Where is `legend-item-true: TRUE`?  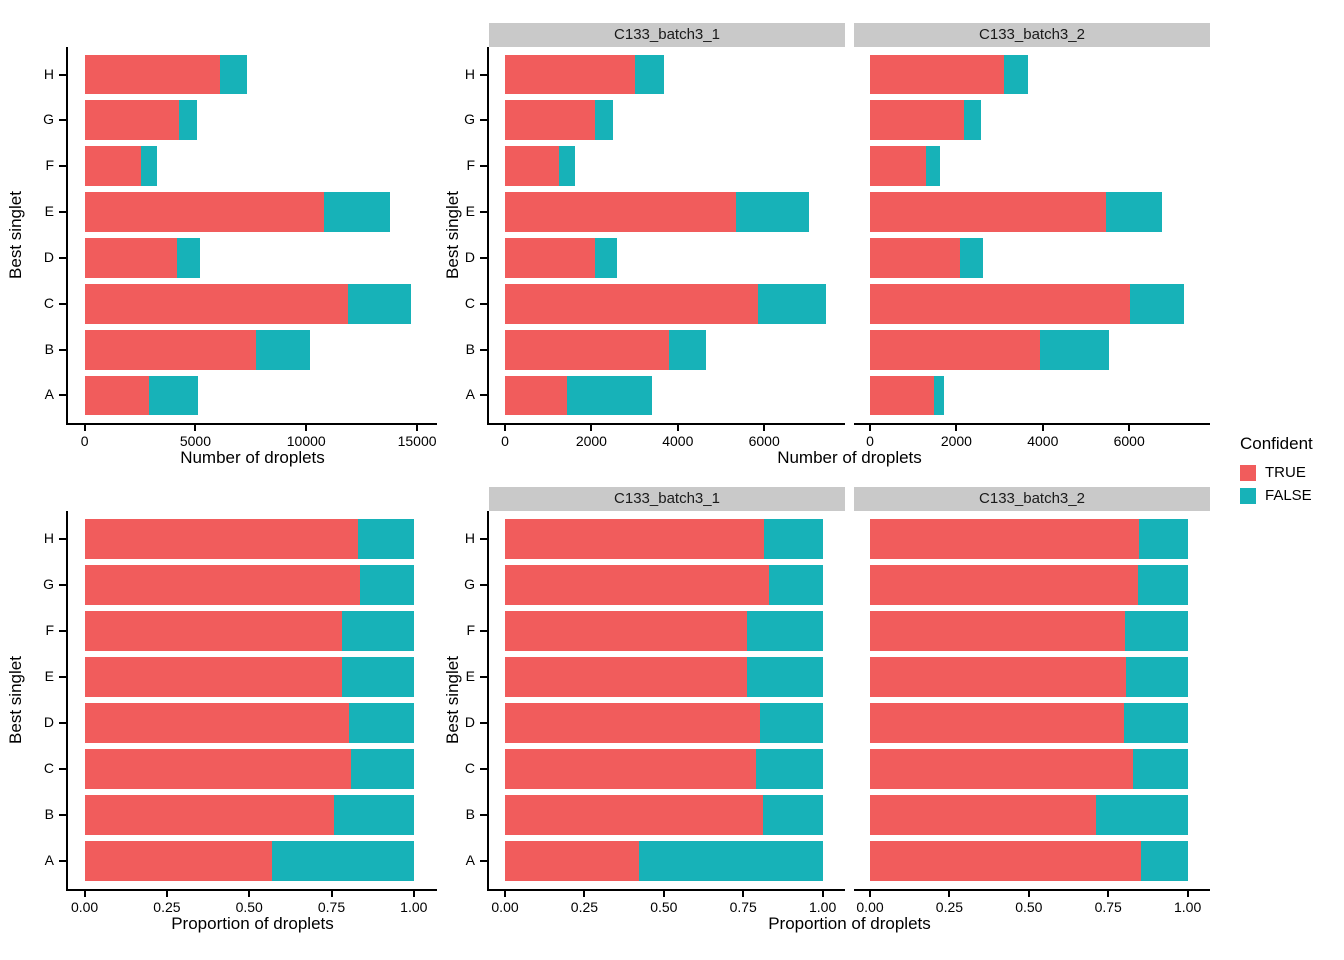
legend-item-true: TRUE is located at coordinates (1276, 472).